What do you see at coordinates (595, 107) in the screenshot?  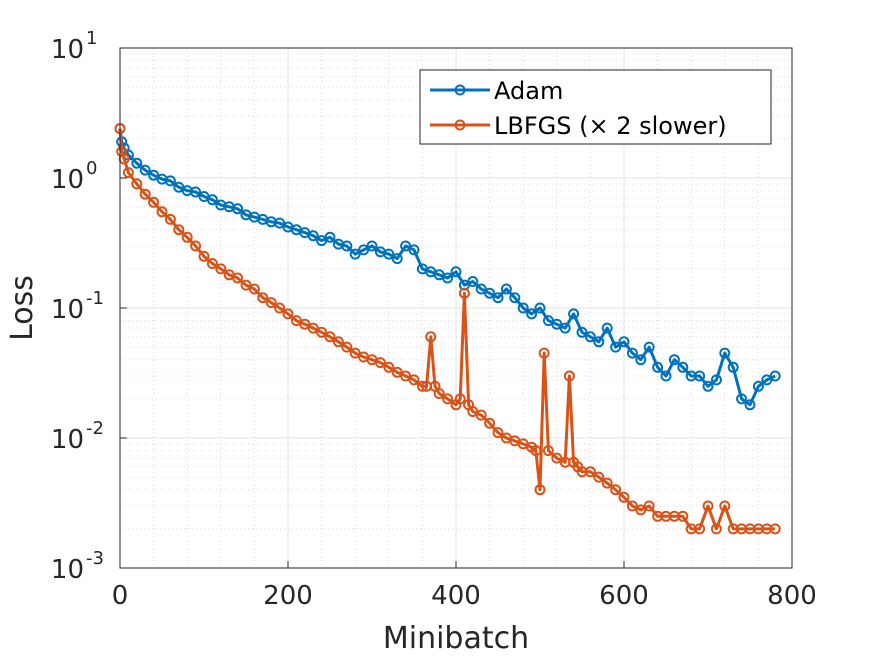 I see `legend-box` at bounding box center [595, 107].